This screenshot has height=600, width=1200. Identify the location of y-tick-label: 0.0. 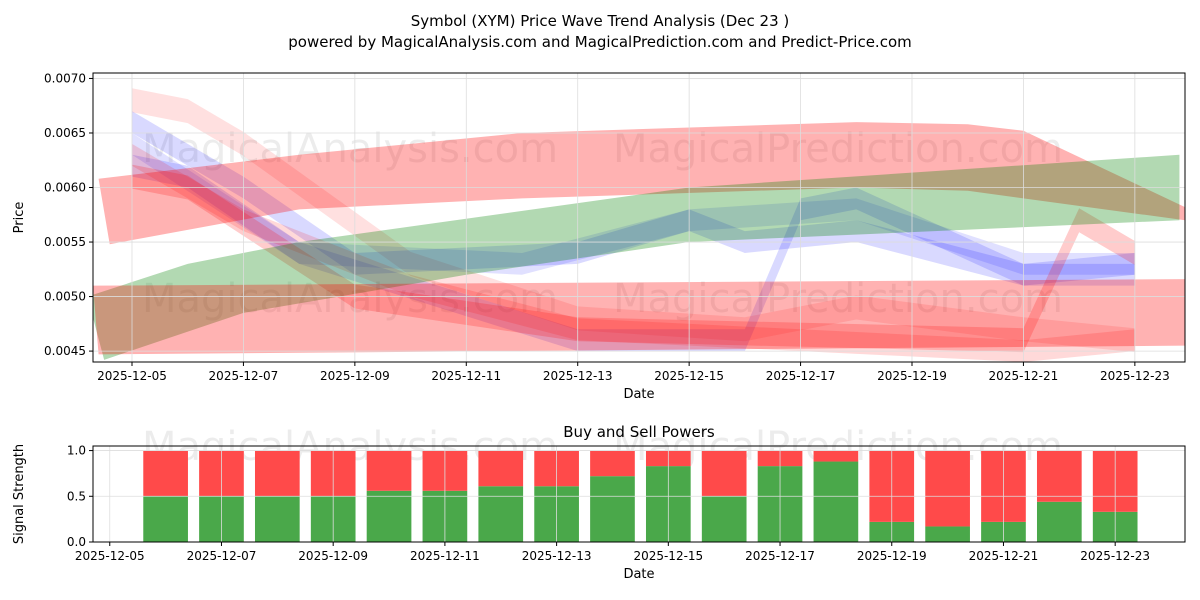
(76, 542).